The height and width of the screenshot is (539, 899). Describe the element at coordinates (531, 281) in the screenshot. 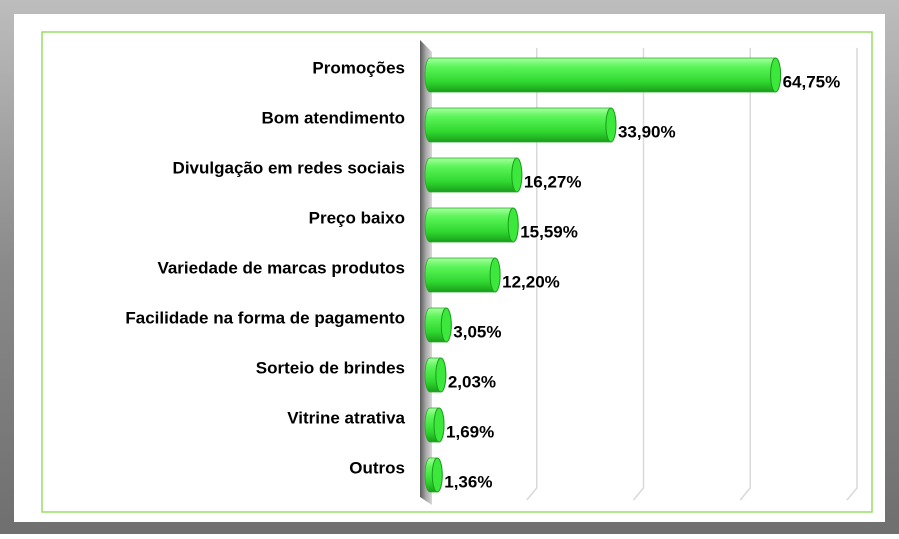

I see `value-label: 12,20%` at that location.